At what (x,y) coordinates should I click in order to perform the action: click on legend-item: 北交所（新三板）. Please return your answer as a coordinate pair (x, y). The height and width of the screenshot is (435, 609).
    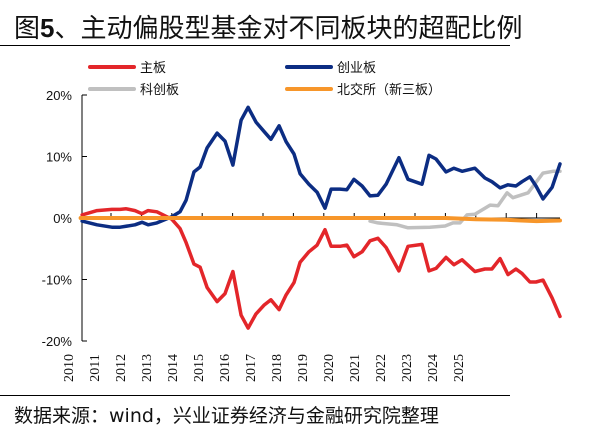
    Looking at the image, I should click on (363, 90).